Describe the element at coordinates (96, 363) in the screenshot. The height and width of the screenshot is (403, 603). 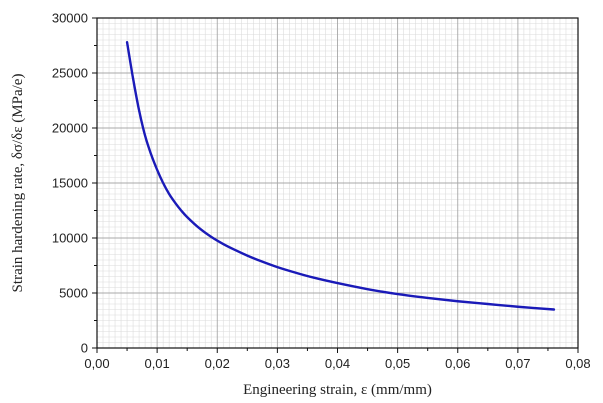
I see `x-tick-label: 0,00` at that location.